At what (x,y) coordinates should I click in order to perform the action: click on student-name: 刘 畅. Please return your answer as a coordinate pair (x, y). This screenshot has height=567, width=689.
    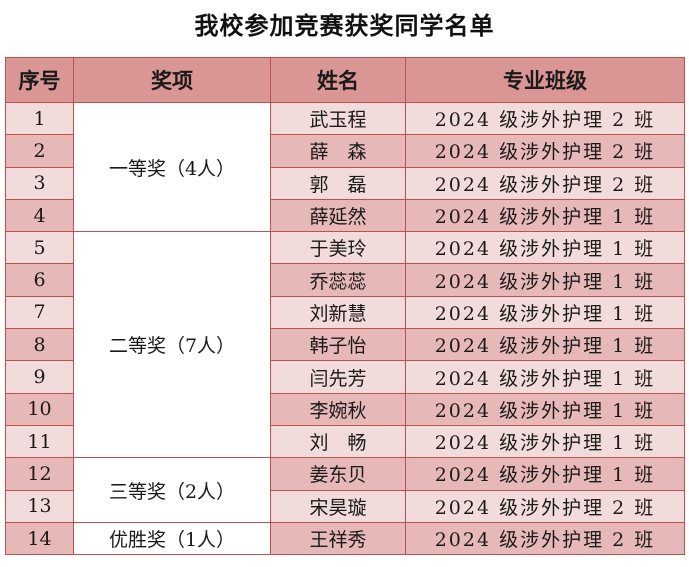
    Looking at the image, I should click on (338, 441).